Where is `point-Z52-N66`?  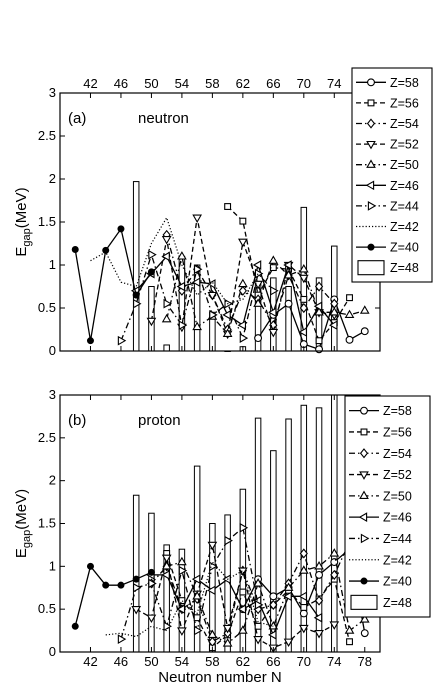
point-Z52-N66 is located at coordinates (273, 333).